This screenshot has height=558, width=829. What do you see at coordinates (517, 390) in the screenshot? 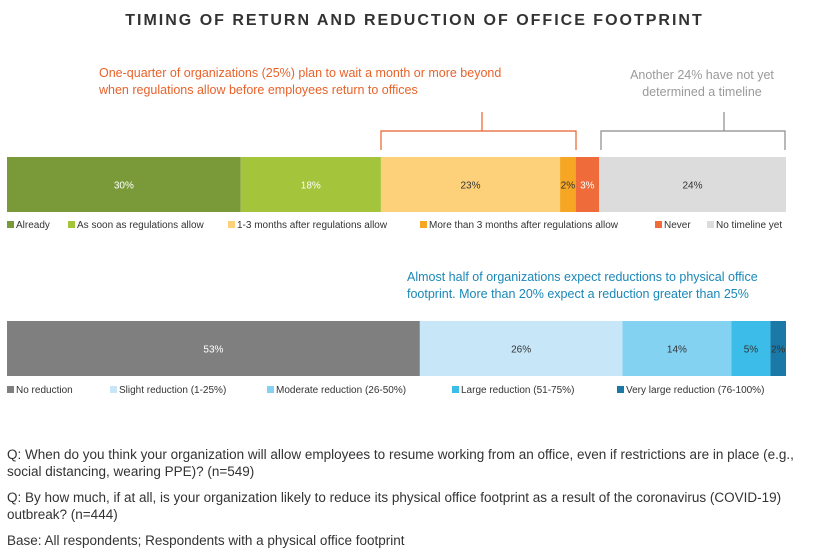
I see `legend-label-large-reduction-51-75: Large reduction (51-75%)` at bounding box center [517, 390].